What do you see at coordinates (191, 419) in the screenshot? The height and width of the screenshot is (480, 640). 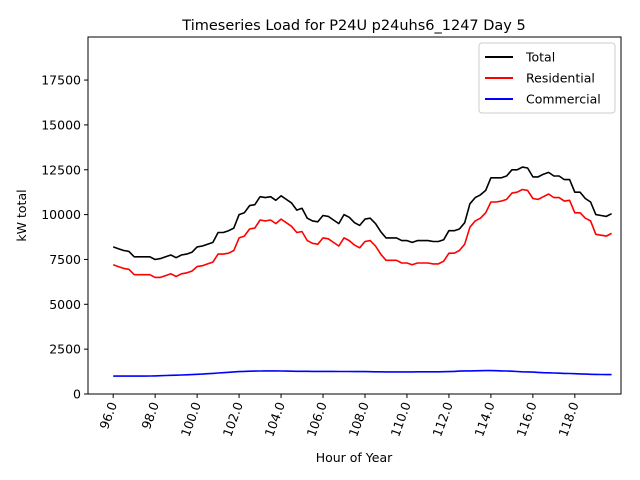 I see `x-tick-label: 100.0` at bounding box center [191, 419].